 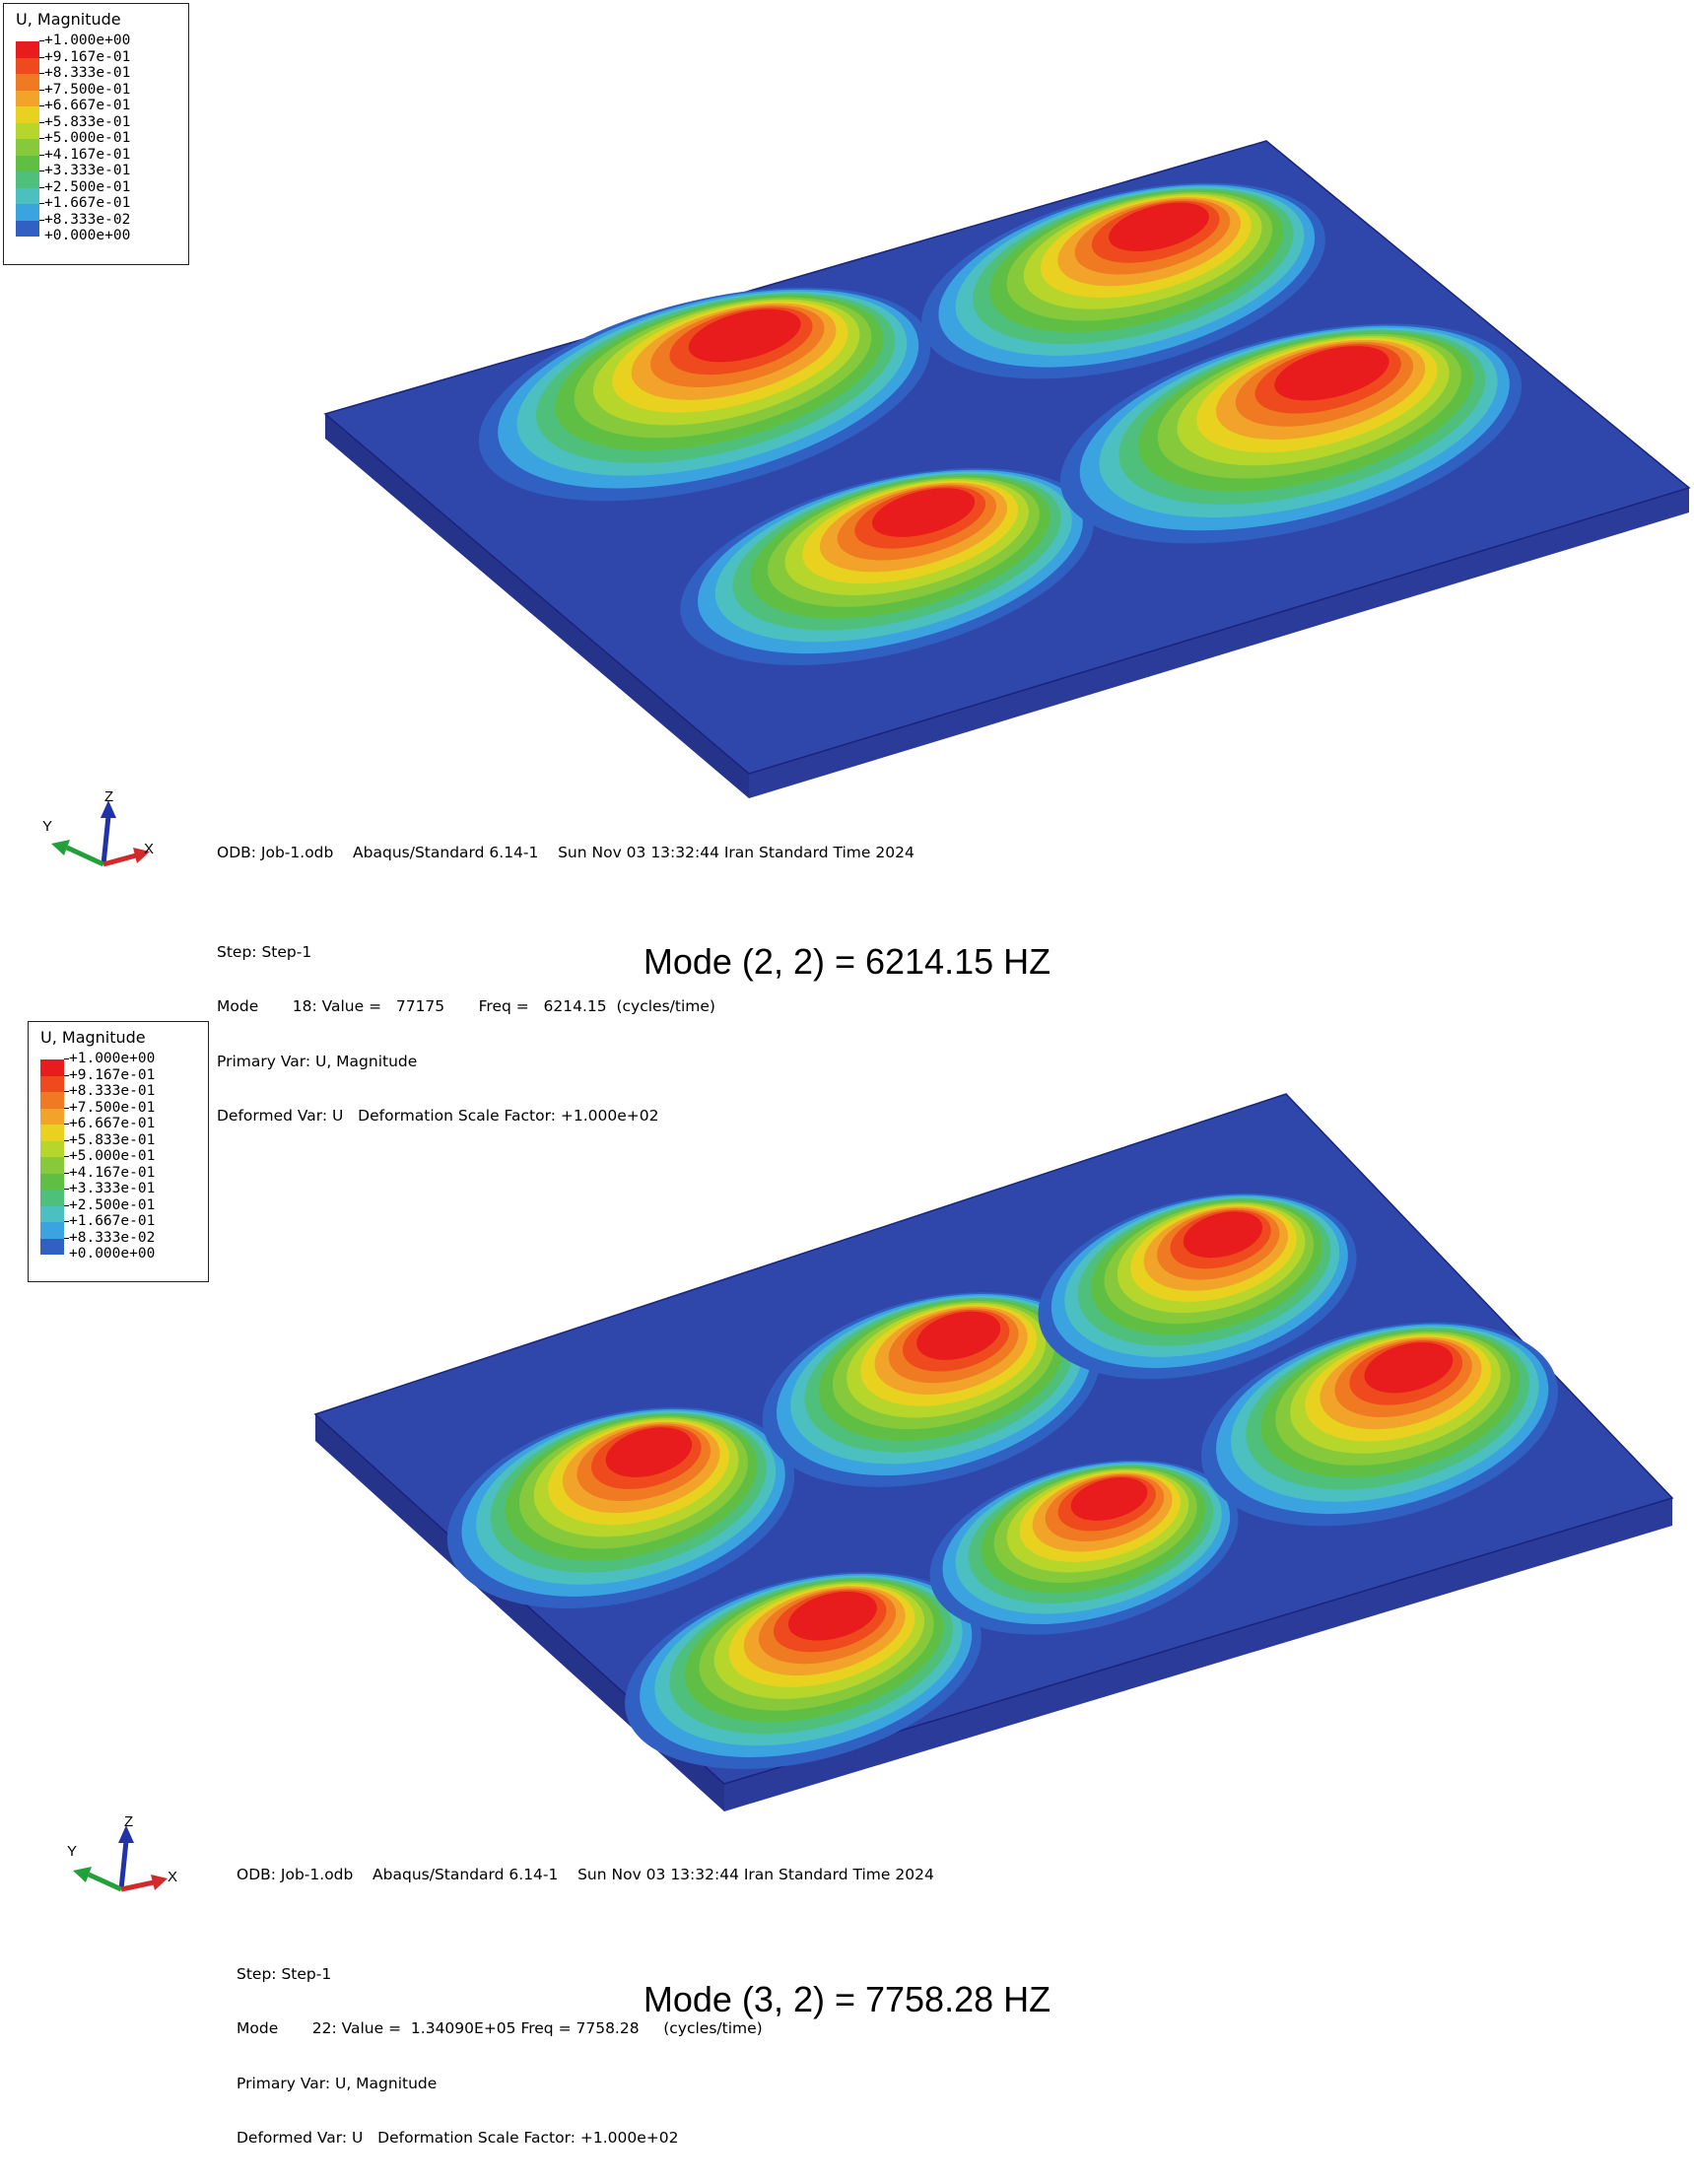 I want to click on coordinate-triad: Z Y X, so click(x=106, y=832).